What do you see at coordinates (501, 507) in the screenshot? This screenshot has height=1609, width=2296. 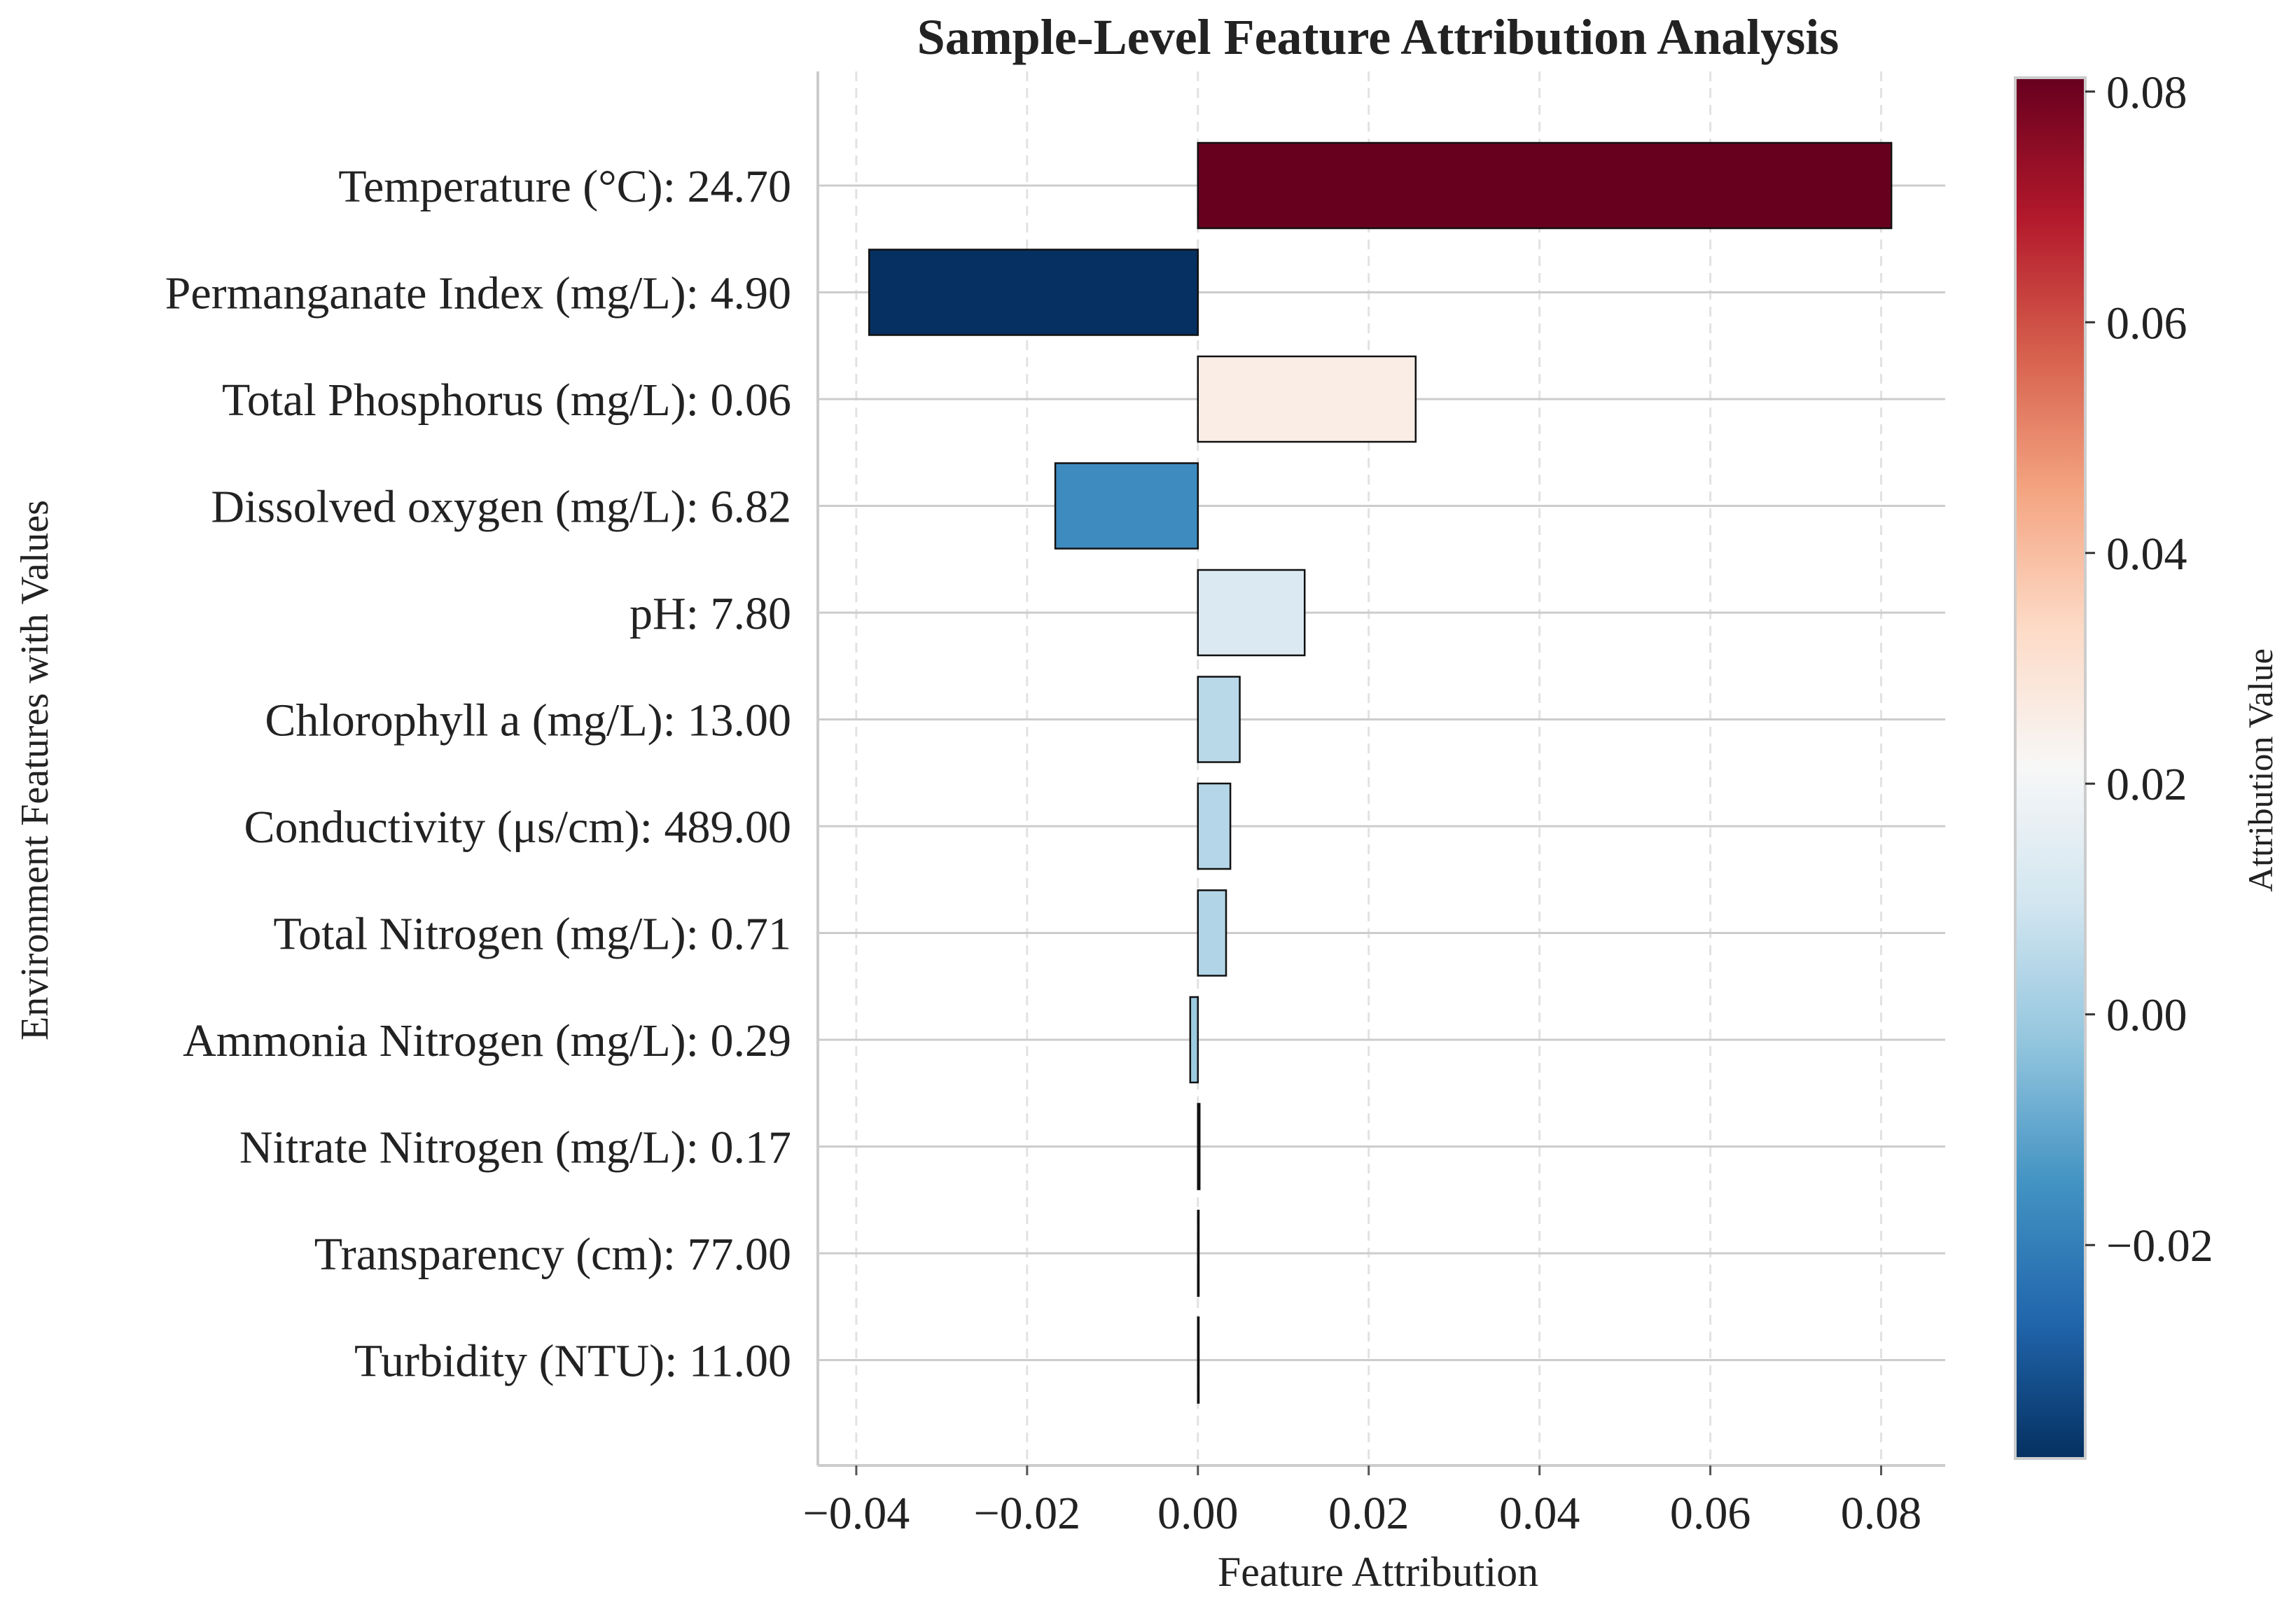 I see `y-tick-label: Dissolved oxygen (mg/L): 6.82` at bounding box center [501, 507].